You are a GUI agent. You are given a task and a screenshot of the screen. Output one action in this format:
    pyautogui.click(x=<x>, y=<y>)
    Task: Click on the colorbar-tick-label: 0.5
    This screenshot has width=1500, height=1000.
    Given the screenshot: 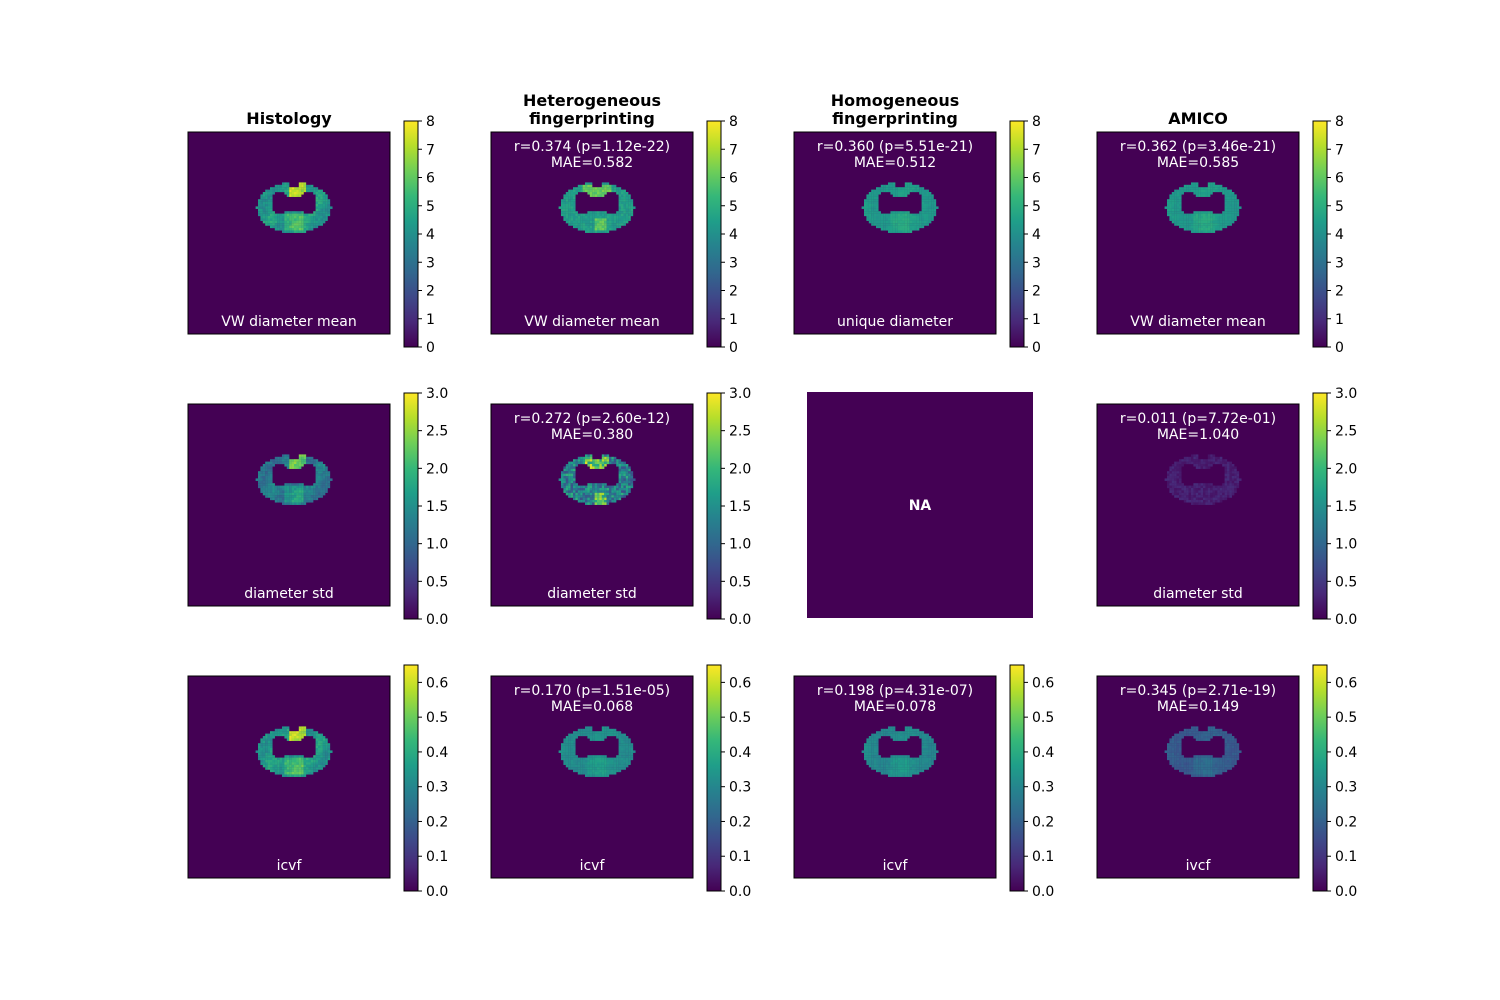 What is the action you would take?
    pyautogui.click(x=1346, y=582)
    